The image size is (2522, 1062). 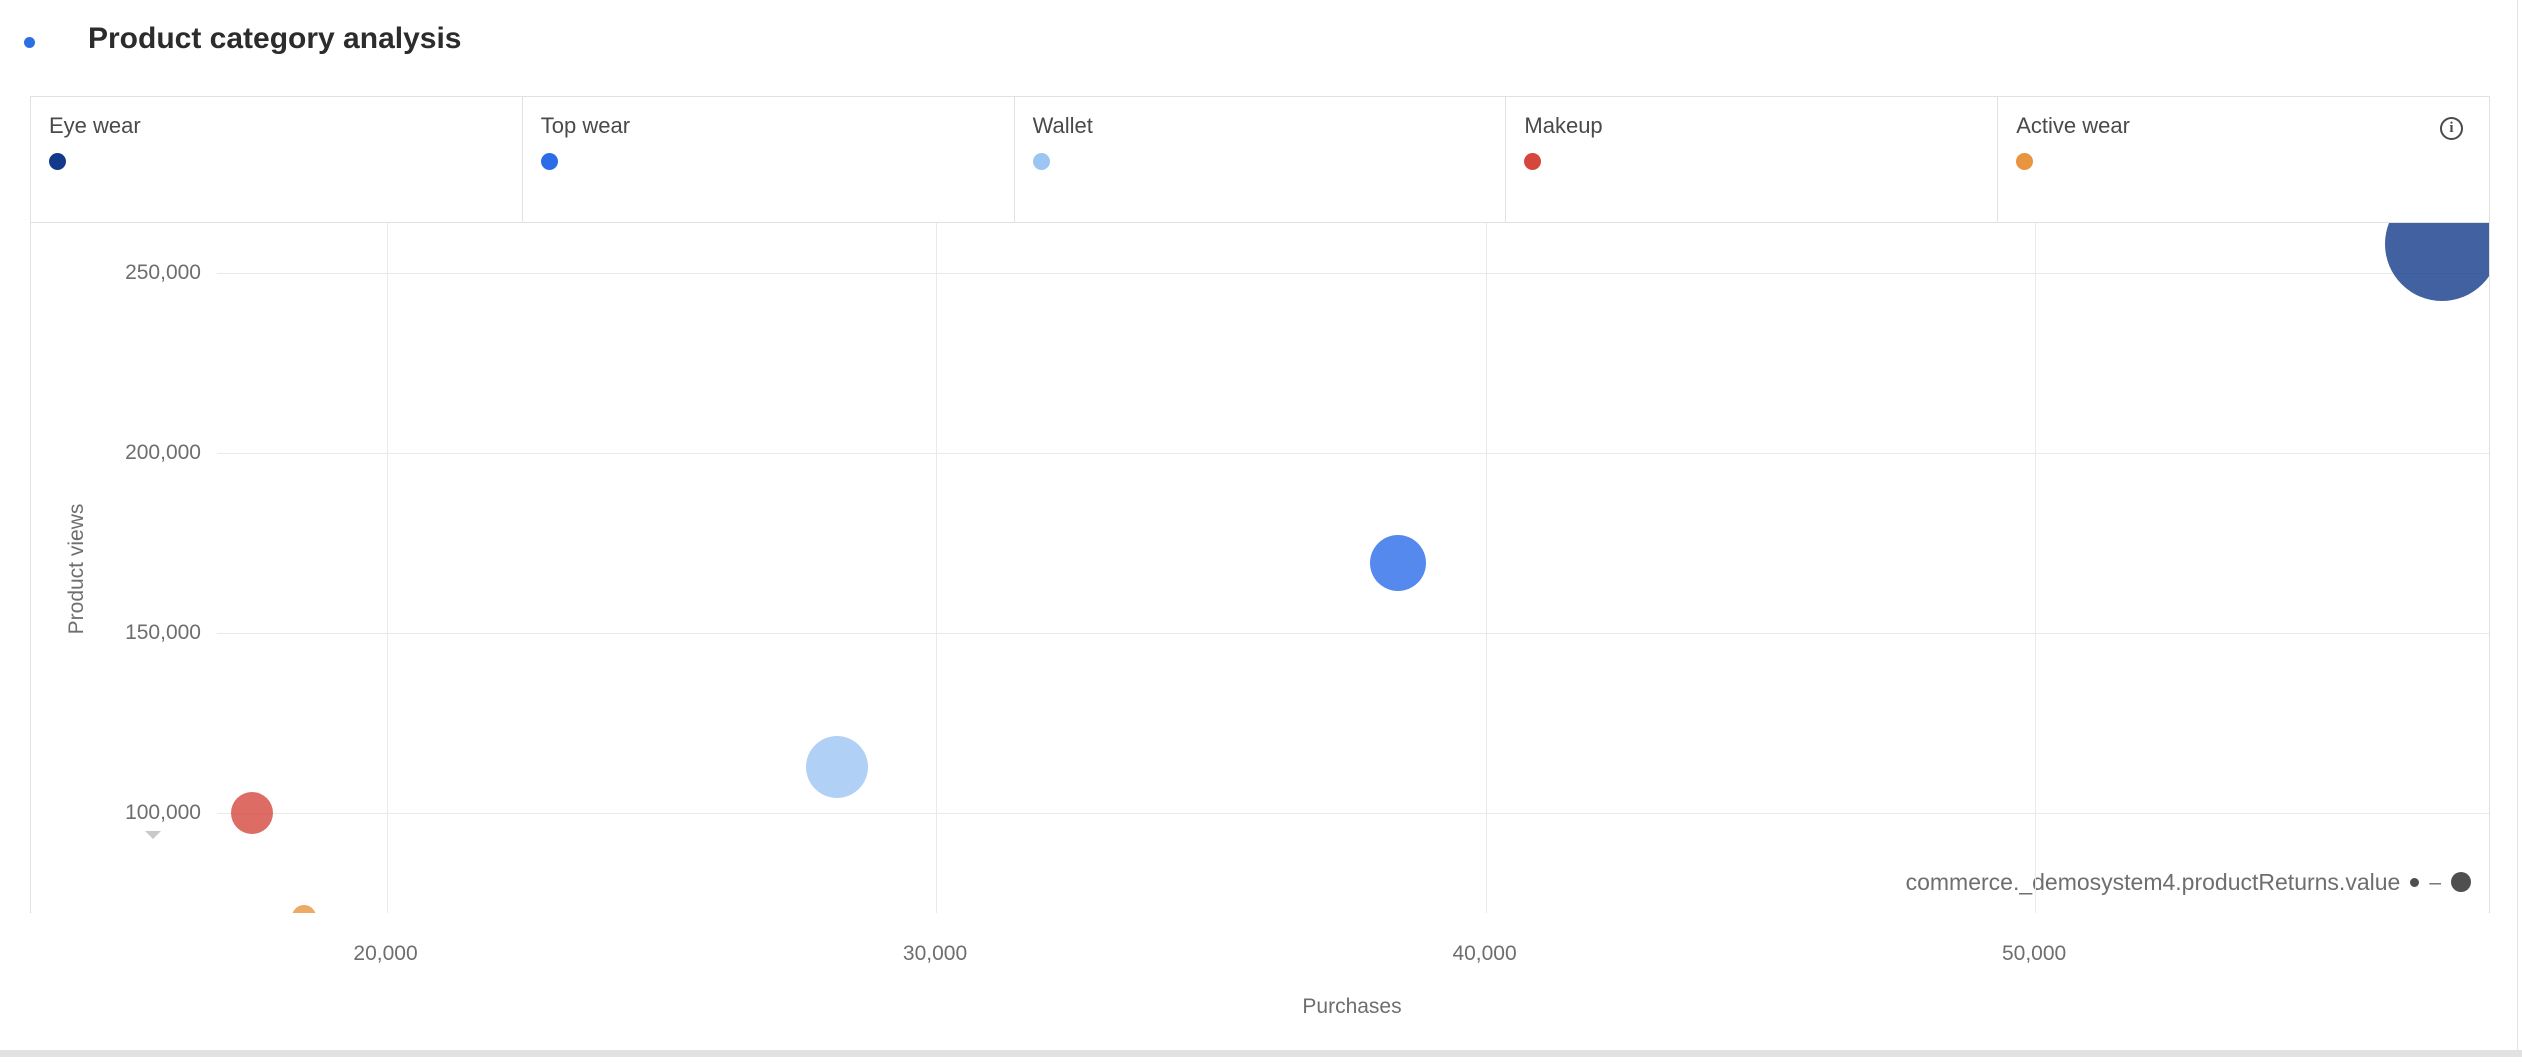 I want to click on x-tick-label: 50,000, so click(x=2034, y=953).